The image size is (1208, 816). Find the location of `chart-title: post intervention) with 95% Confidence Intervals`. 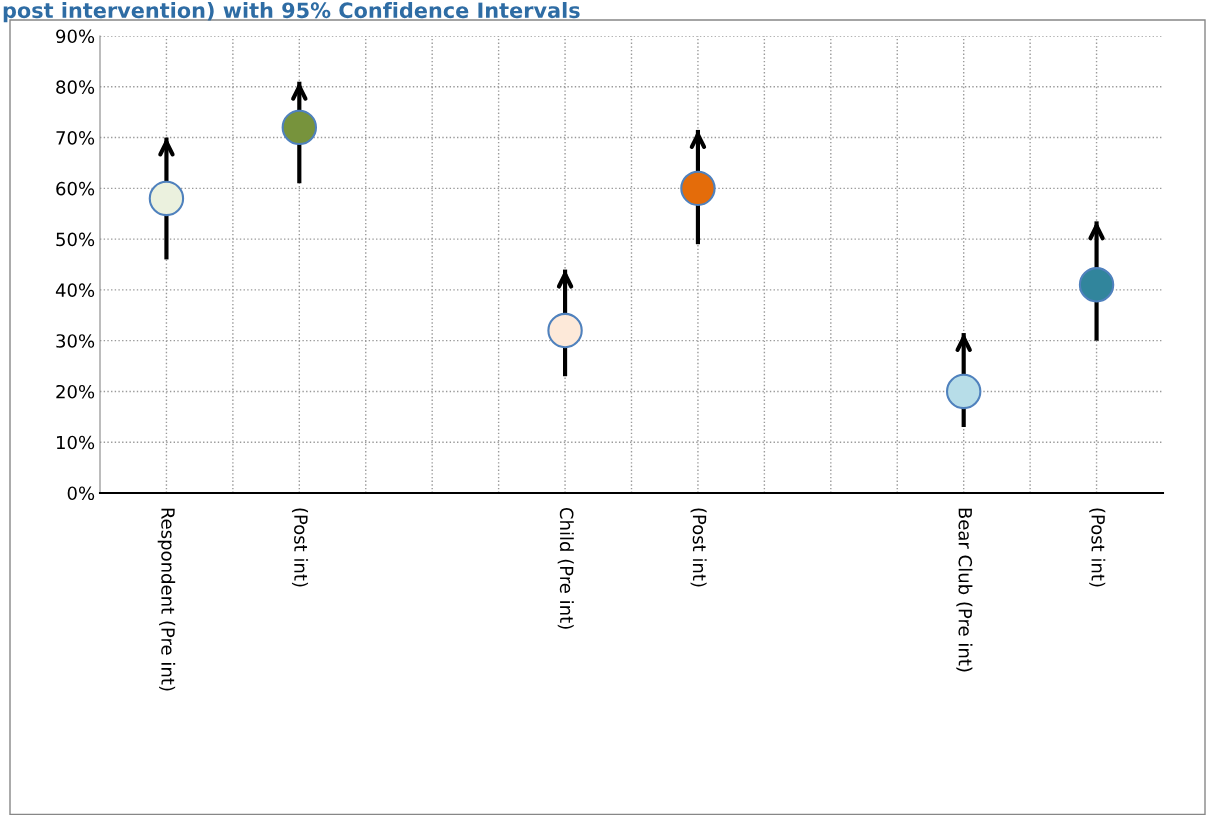

chart-title: post intervention) with 95% Confidence Intervals is located at coordinates (291, 12).